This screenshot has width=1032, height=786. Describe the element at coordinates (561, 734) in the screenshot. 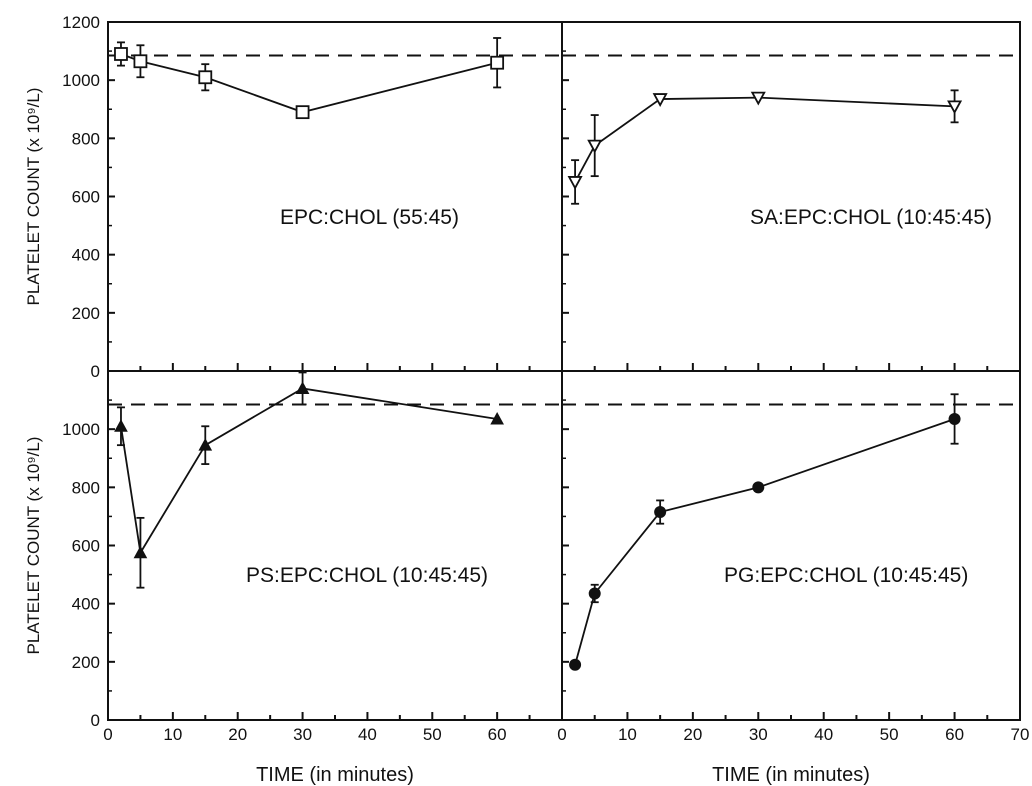

I see `x-tick-label-right: 0` at that location.